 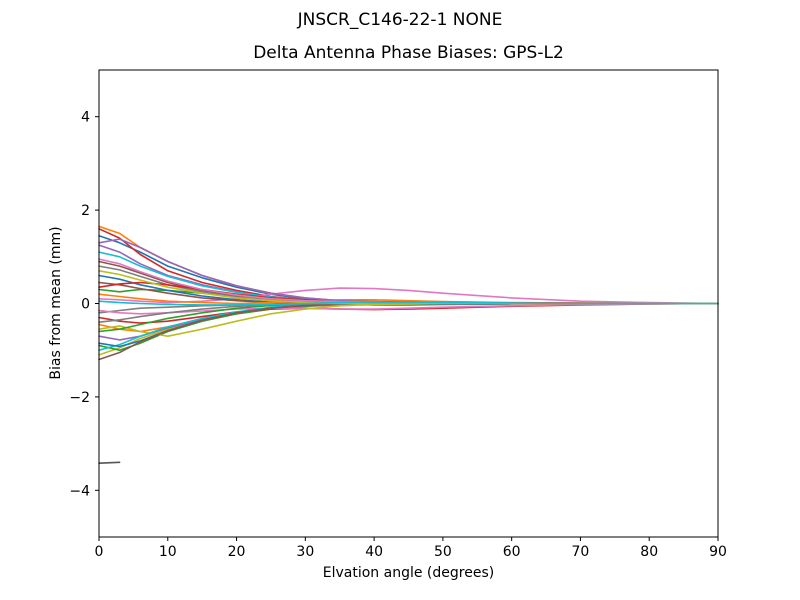 What do you see at coordinates (305, 552) in the screenshot?
I see `x-tick-label: 30` at bounding box center [305, 552].